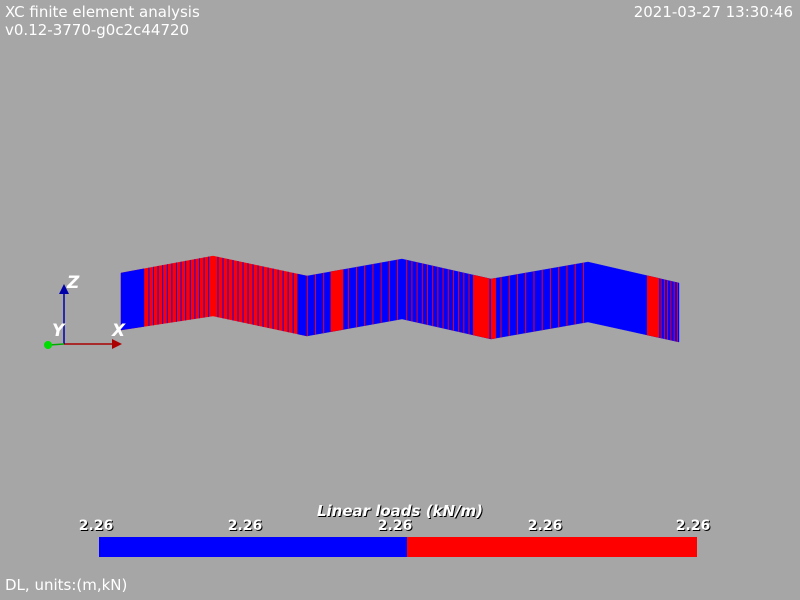 The image size is (800, 600). What do you see at coordinates (713, 12) in the screenshot?
I see `timestamp-label: 2021-03-27 13:30:46` at bounding box center [713, 12].